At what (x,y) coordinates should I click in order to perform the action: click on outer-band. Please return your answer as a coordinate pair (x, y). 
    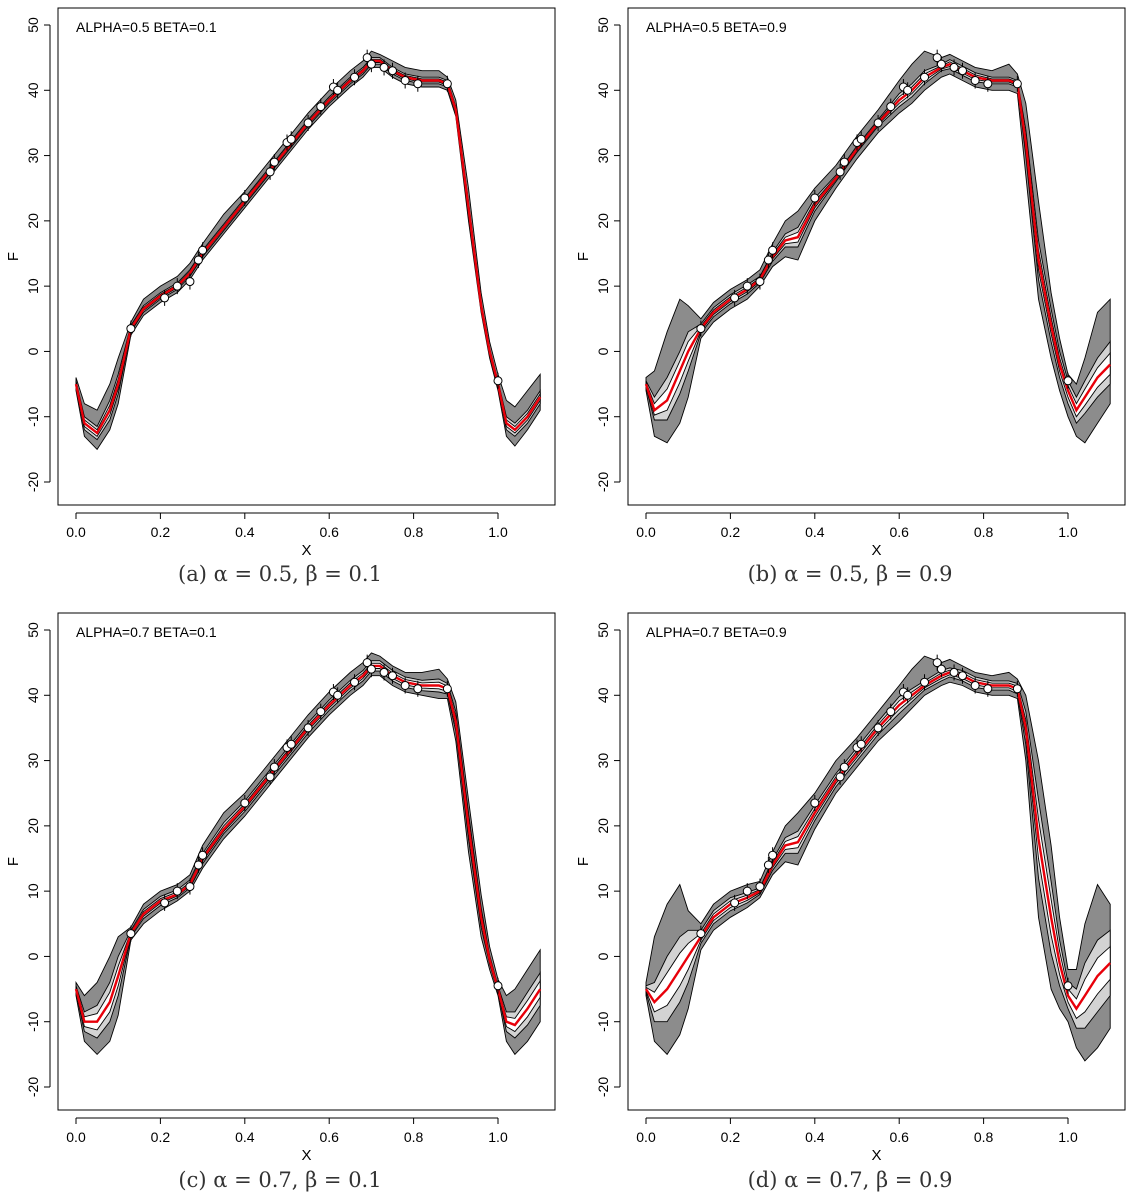
    Looking at the image, I should click on (308, 250).